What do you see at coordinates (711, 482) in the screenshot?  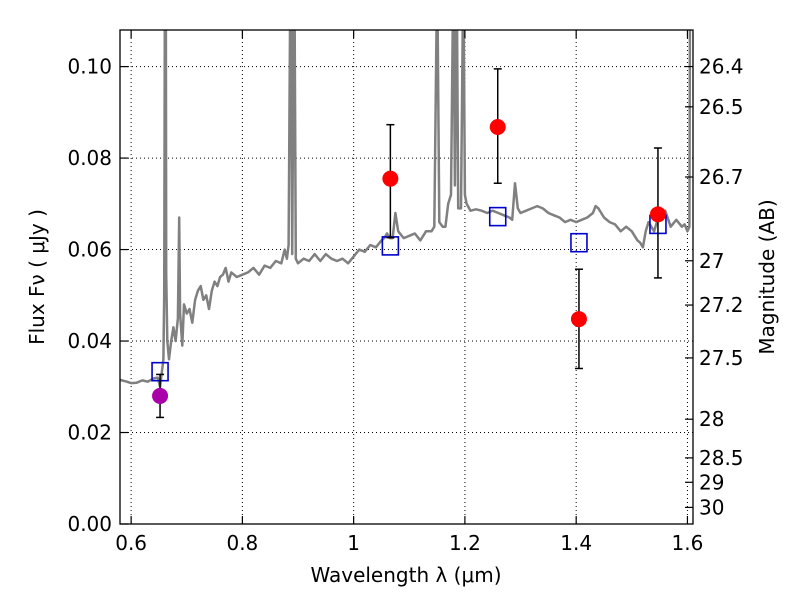 I see `right-tick-label: 29` at bounding box center [711, 482].